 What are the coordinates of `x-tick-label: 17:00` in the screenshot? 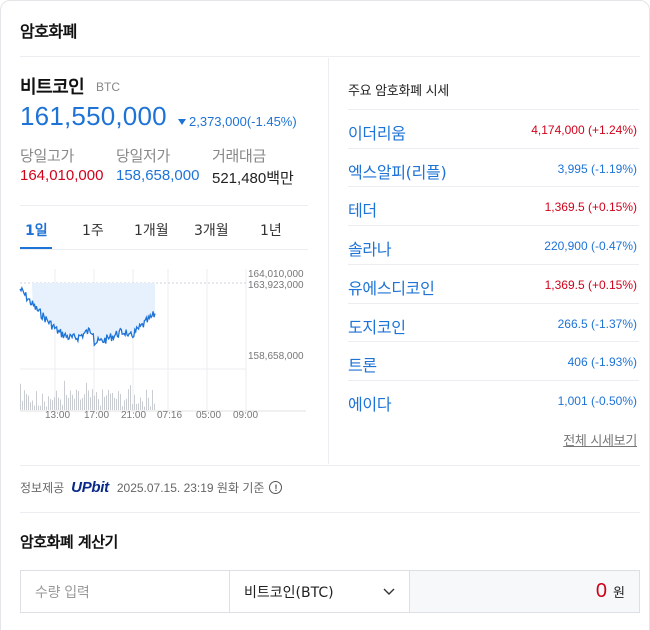 It's located at (97, 415).